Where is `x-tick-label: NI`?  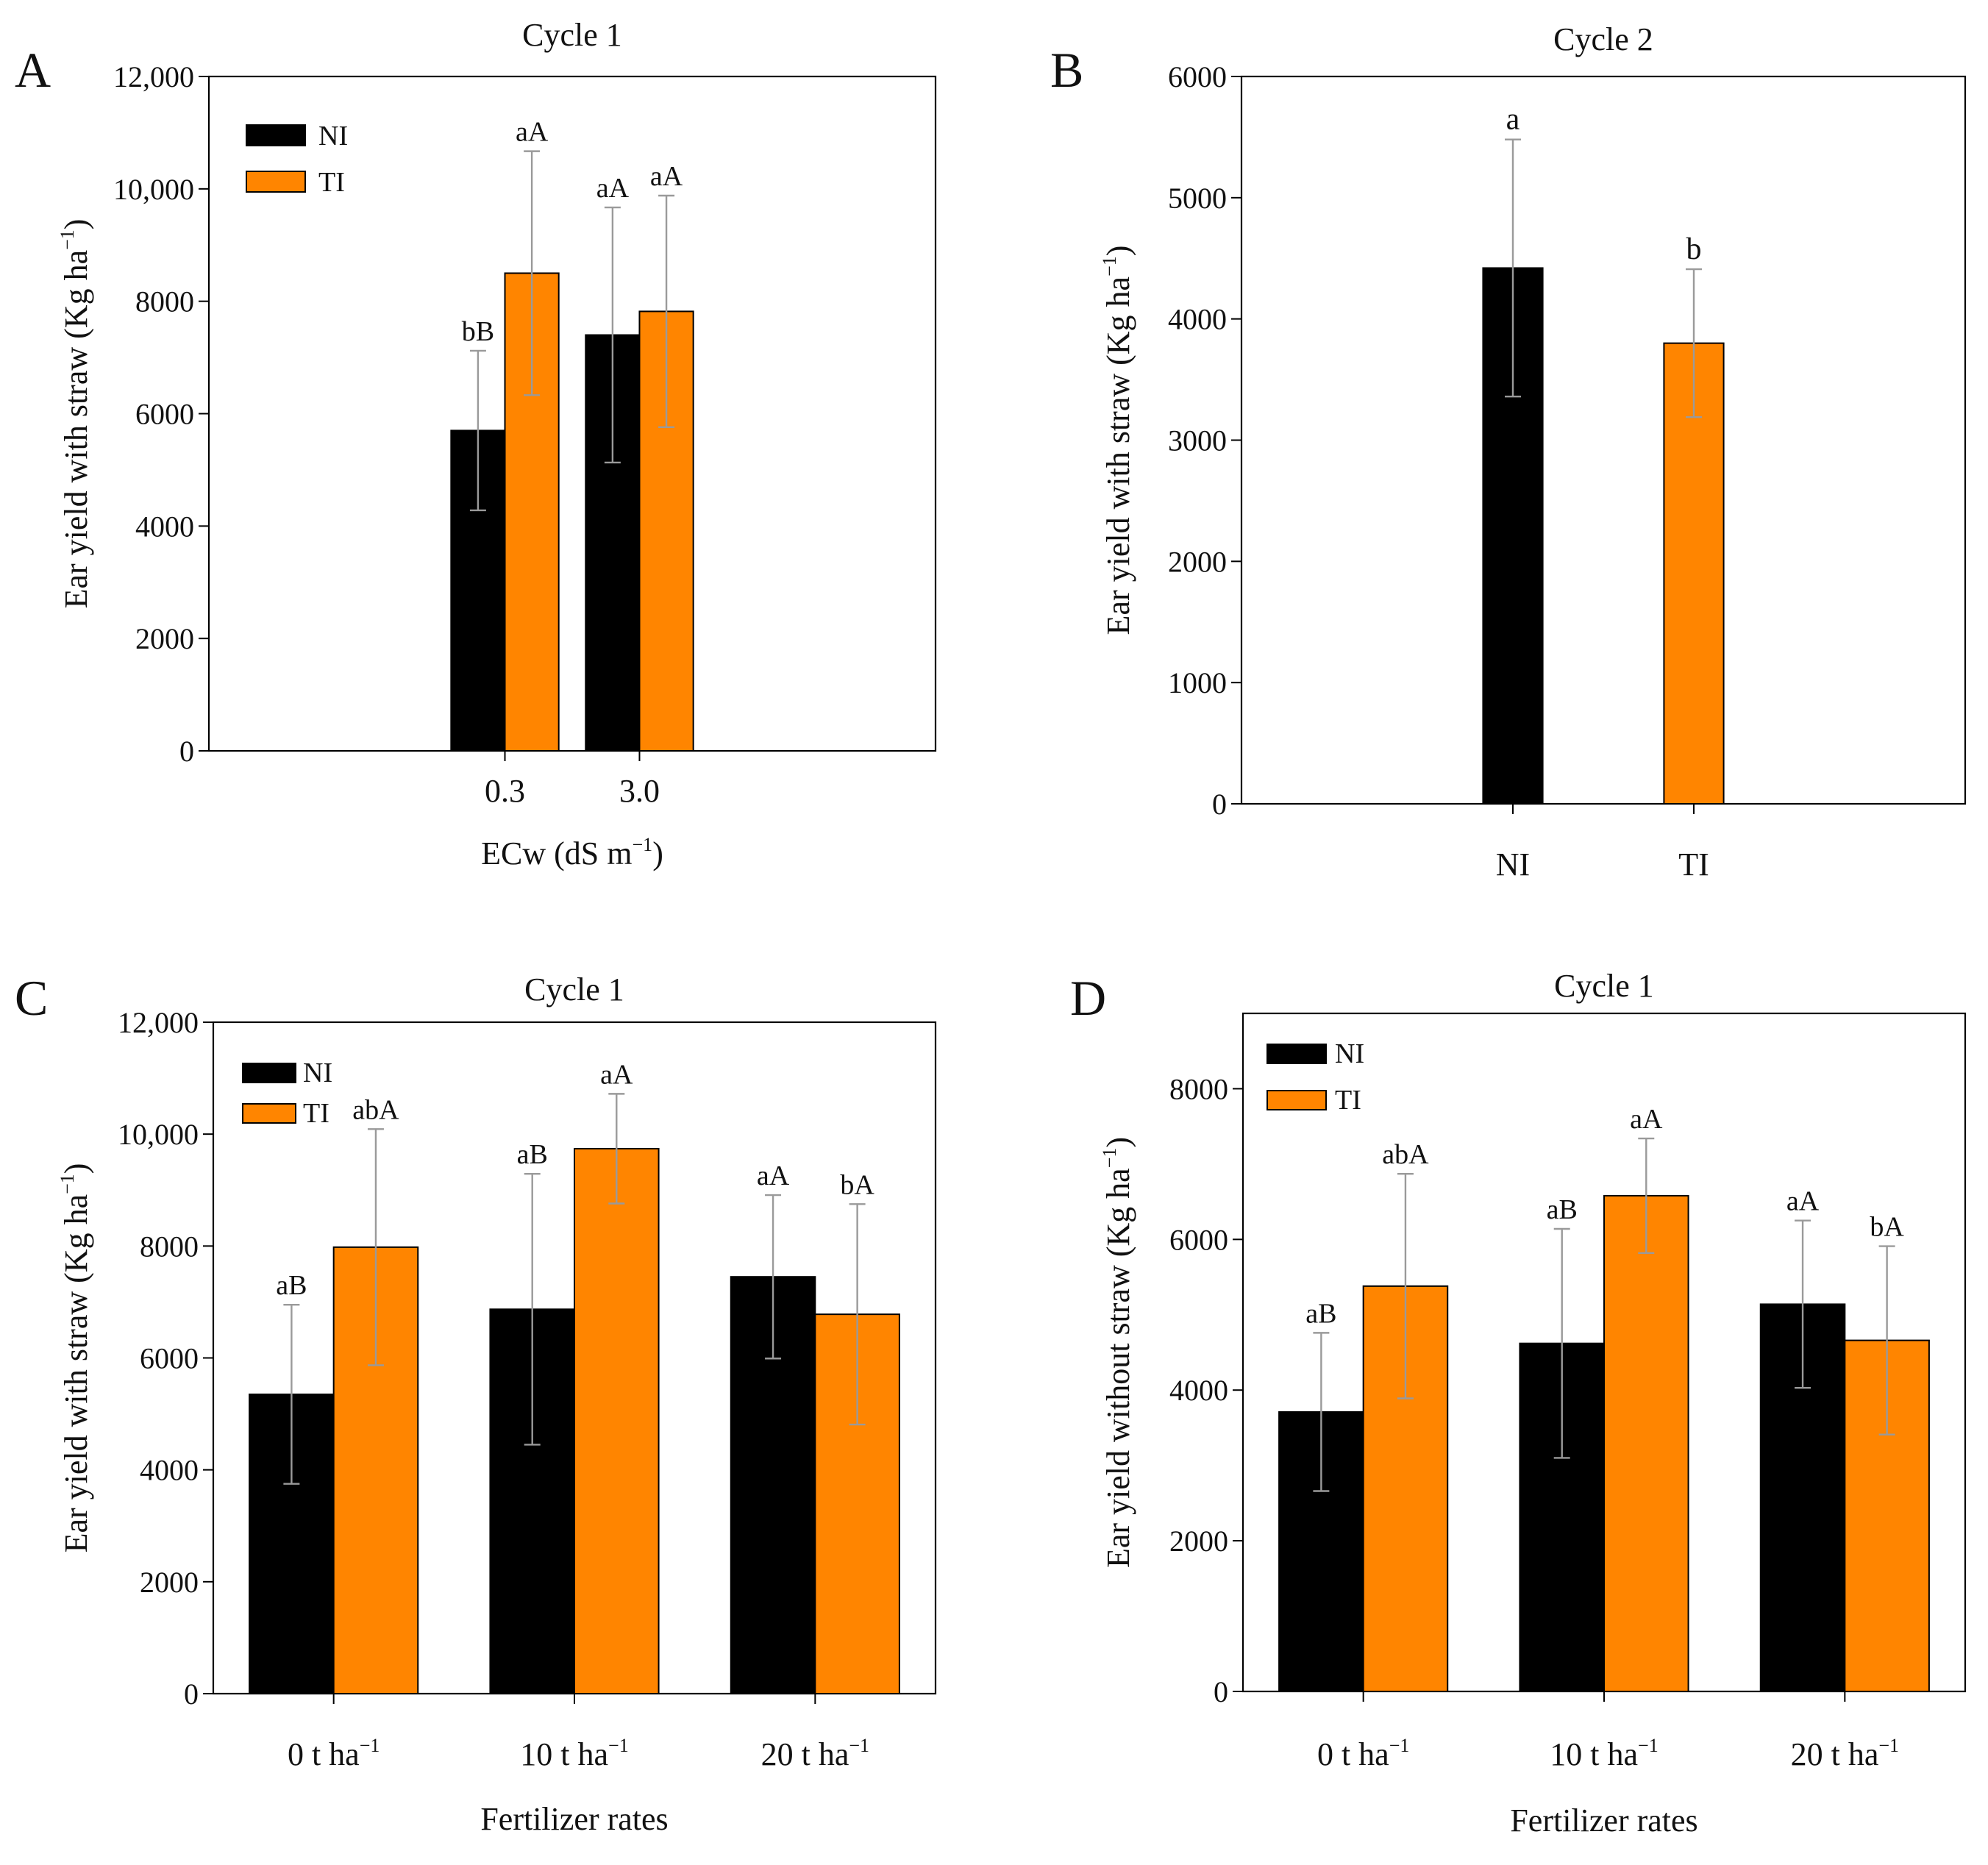 x-tick-label: NI is located at coordinates (1513, 864).